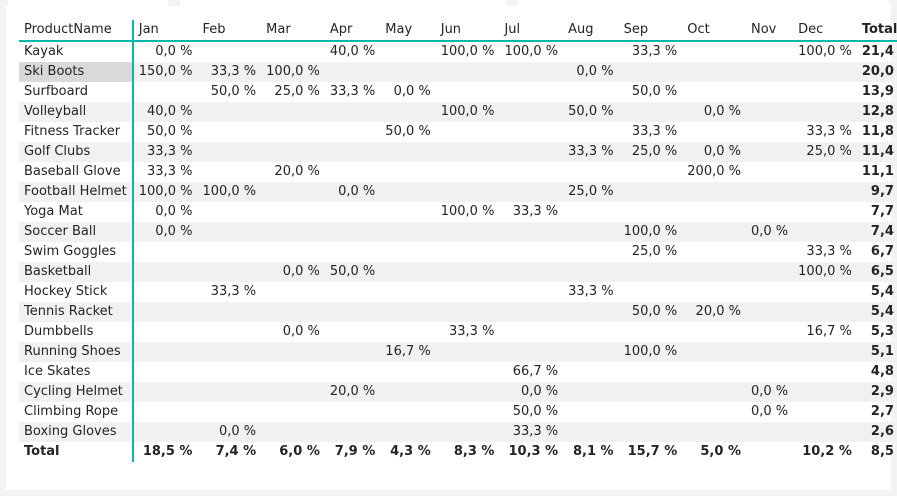 Image resolution: width=897 pixels, height=496 pixels. I want to click on cell-mar: 25,0 %, so click(297, 91).